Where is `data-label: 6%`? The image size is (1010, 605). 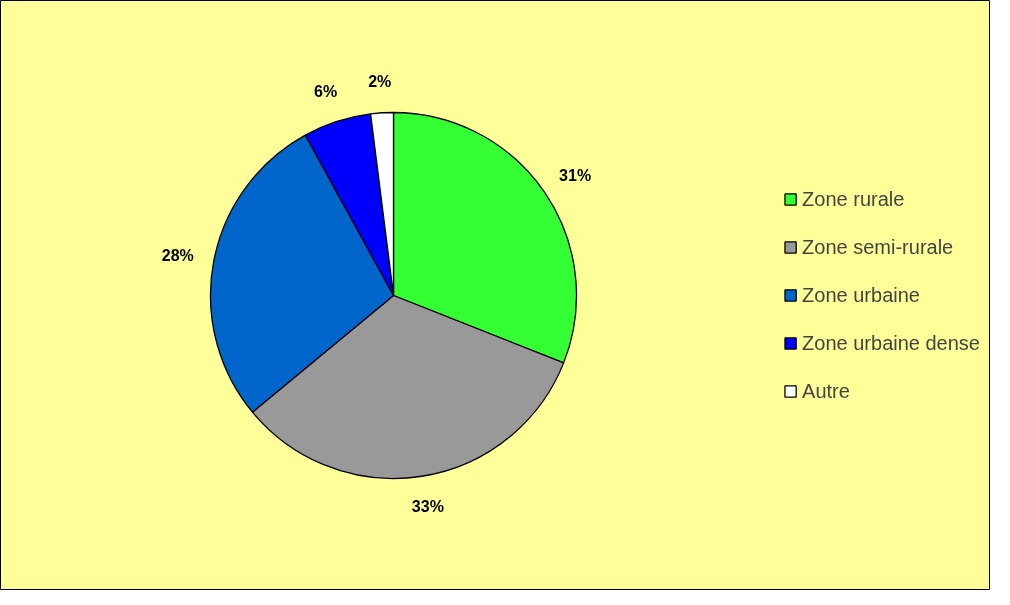
data-label: 6% is located at coordinates (326, 92).